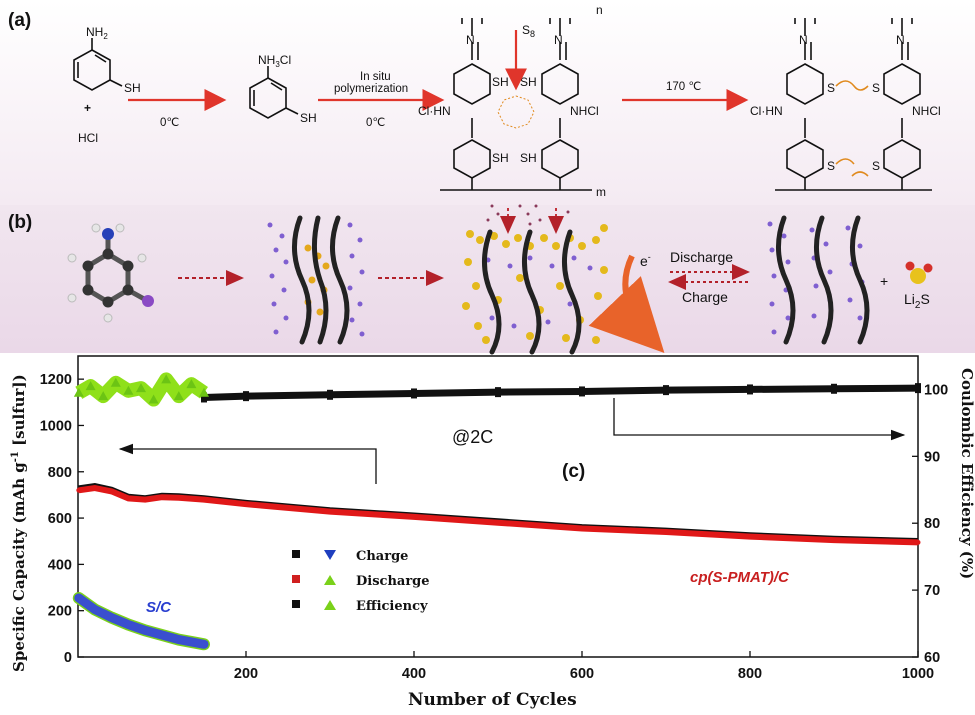  What do you see at coordinates (375, 77) in the screenshot?
I see `step2-label-line1: In situ` at bounding box center [375, 77].